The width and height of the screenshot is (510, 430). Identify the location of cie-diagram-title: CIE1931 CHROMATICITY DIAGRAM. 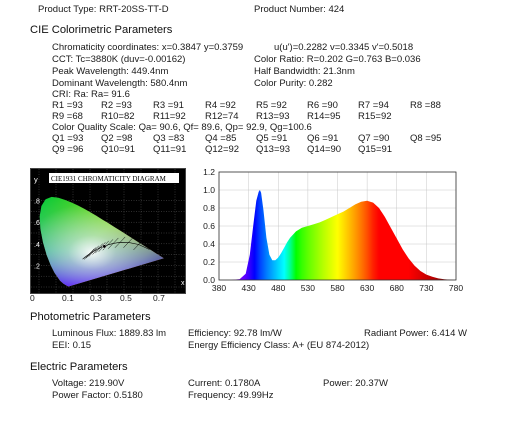
(109, 179).